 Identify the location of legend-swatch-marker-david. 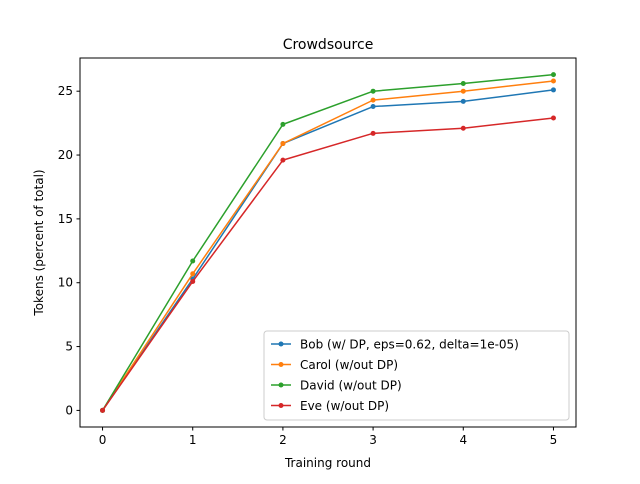
(281, 385).